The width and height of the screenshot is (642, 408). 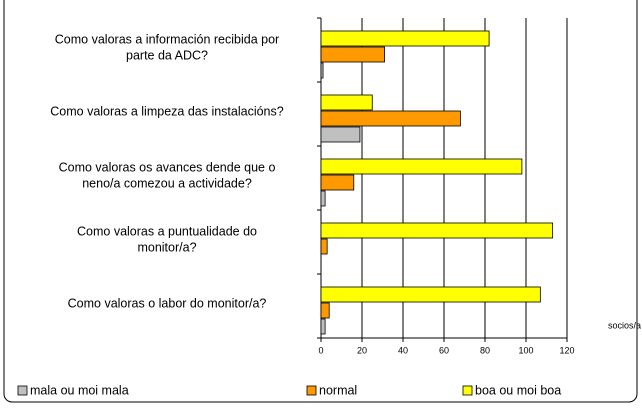 I want to click on x-tick-label: 80, so click(x=485, y=350).